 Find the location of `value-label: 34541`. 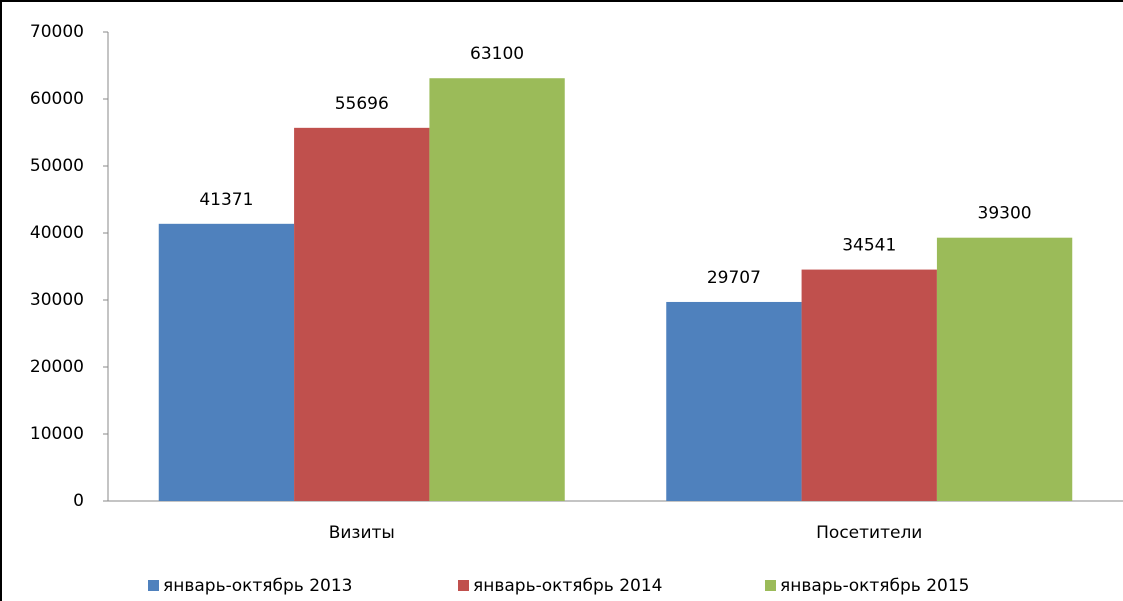

value-label: 34541 is located at coordinates (869, 246).